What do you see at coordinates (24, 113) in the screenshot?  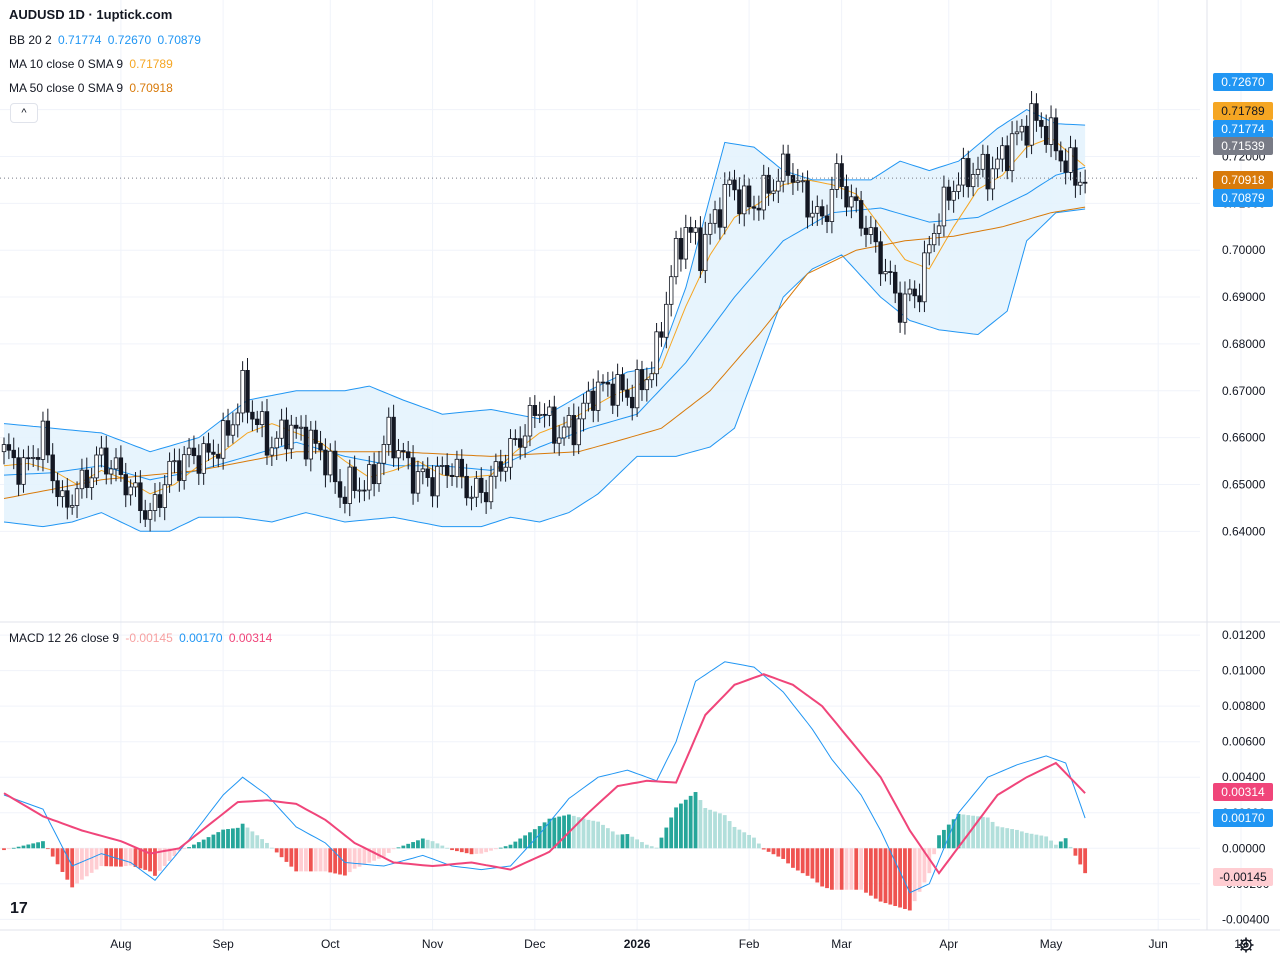 I see `collapse-legend-button: ^` at bounding box center [24, 113].